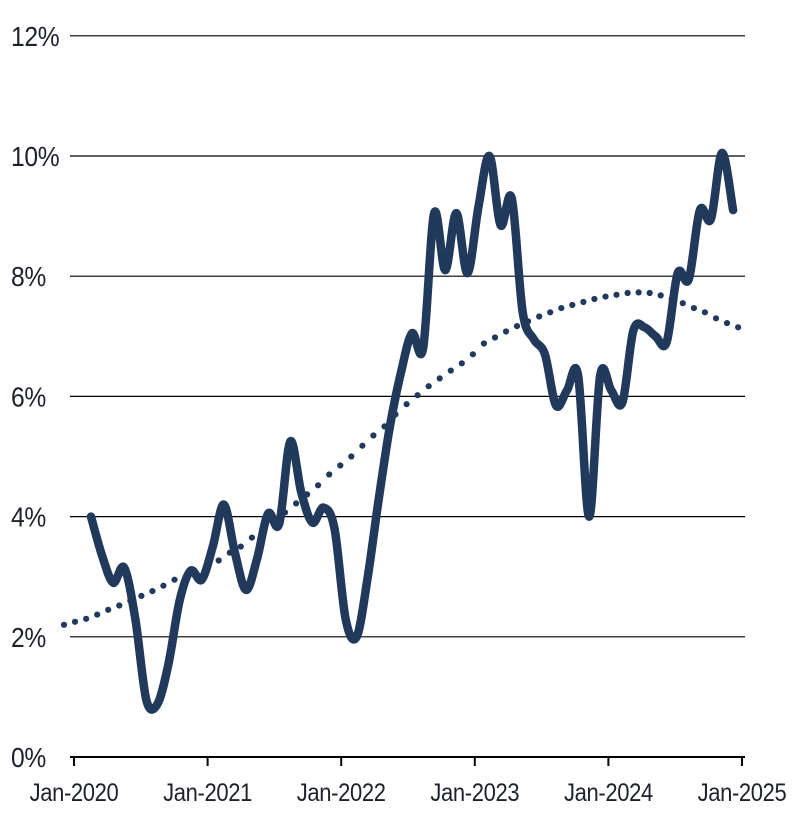 The image size is (801, 827). I want to click on y-axis-label-10pct: 10%, so click(35, 157).